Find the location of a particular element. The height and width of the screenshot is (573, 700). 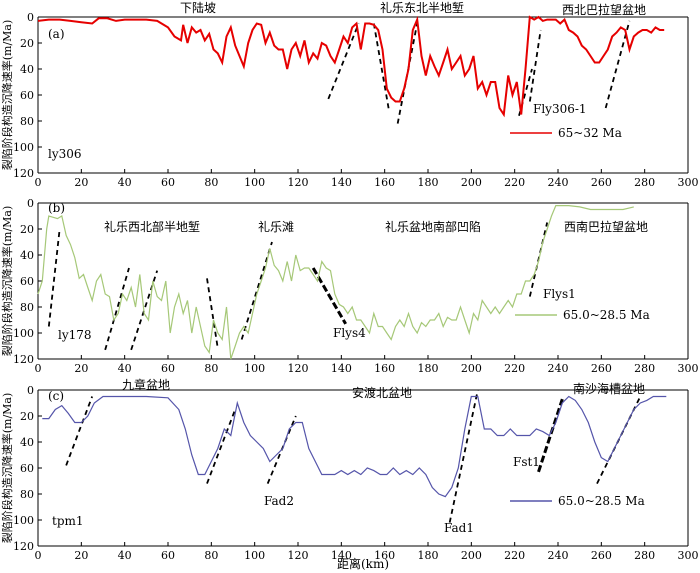

region-label: 礼乐东北半地堑 is located at coordinates (422, 7).